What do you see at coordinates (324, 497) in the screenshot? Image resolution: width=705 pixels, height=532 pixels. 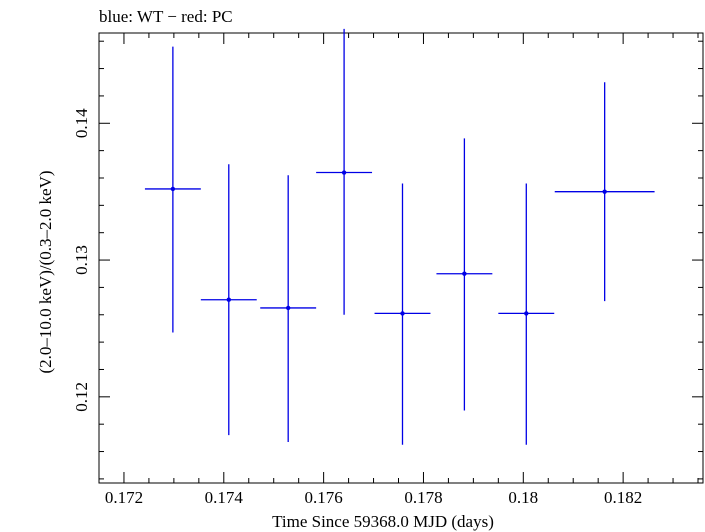 I see `x-tick-label: 0.176` at bounding box center [324, 497].